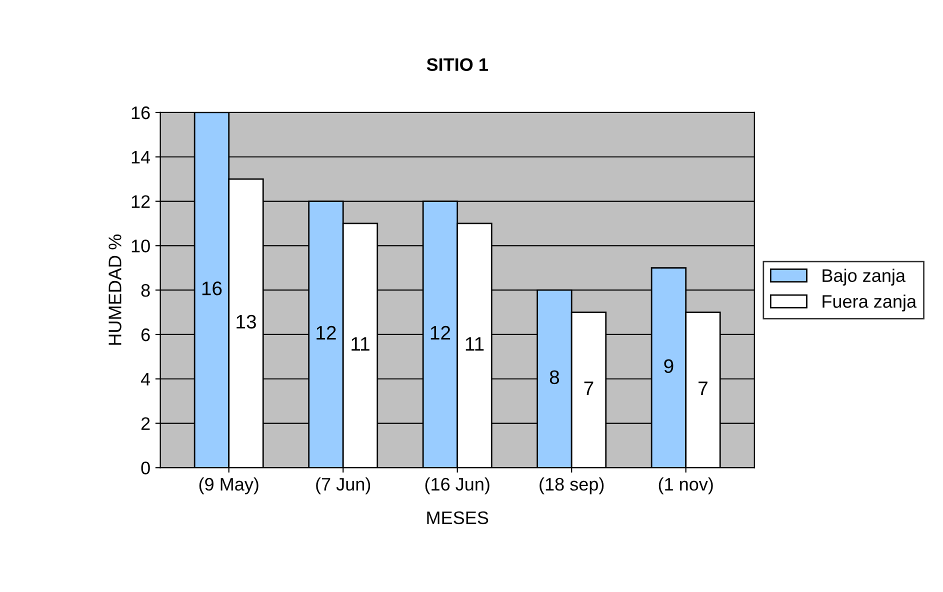 The width and height of the screenshot is (943, 592). What do you see at coordinates (145, 379) in the screenshot?
I see `y-tick-label: 4` at bounding box center [145, 379].